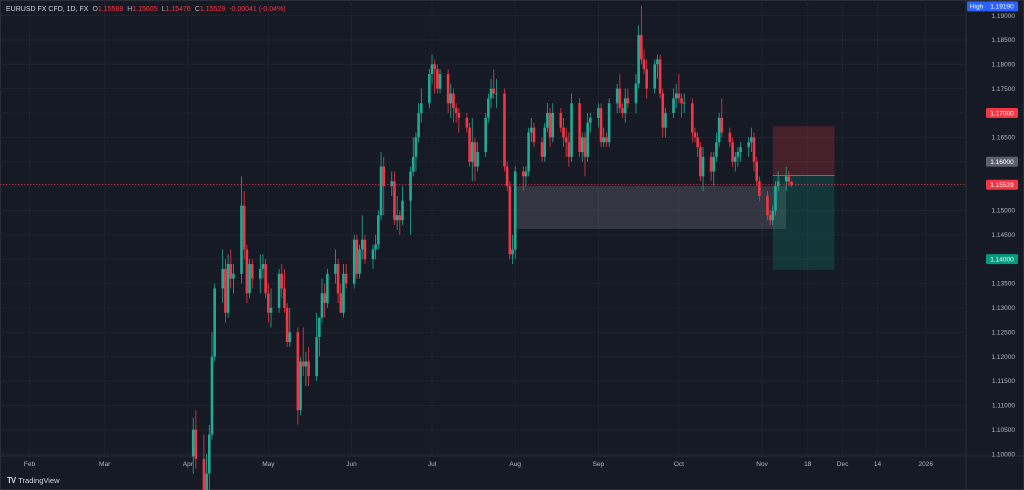 This screenshot has height=490, width=1024. Describe the element at coordinates (47, 9) in the screenshot. I see `symbol-title: EURUSD FX CFD, 1D, FX` at that location.